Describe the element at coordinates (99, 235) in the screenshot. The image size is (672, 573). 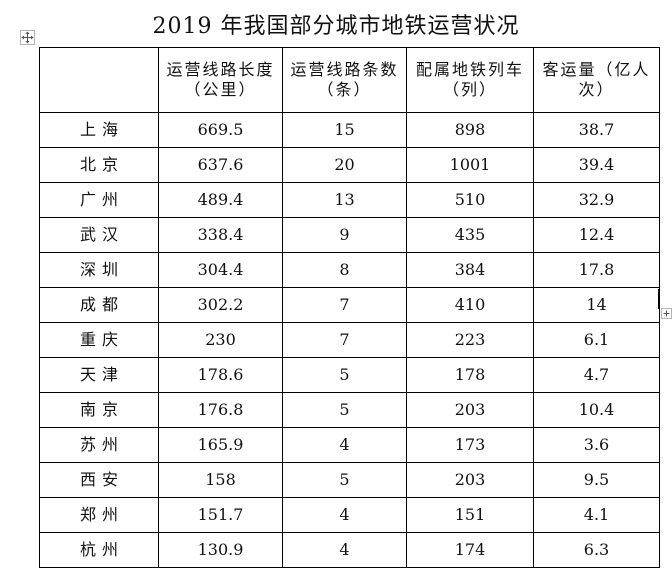
I see `cell-city: 武汉` at that location.